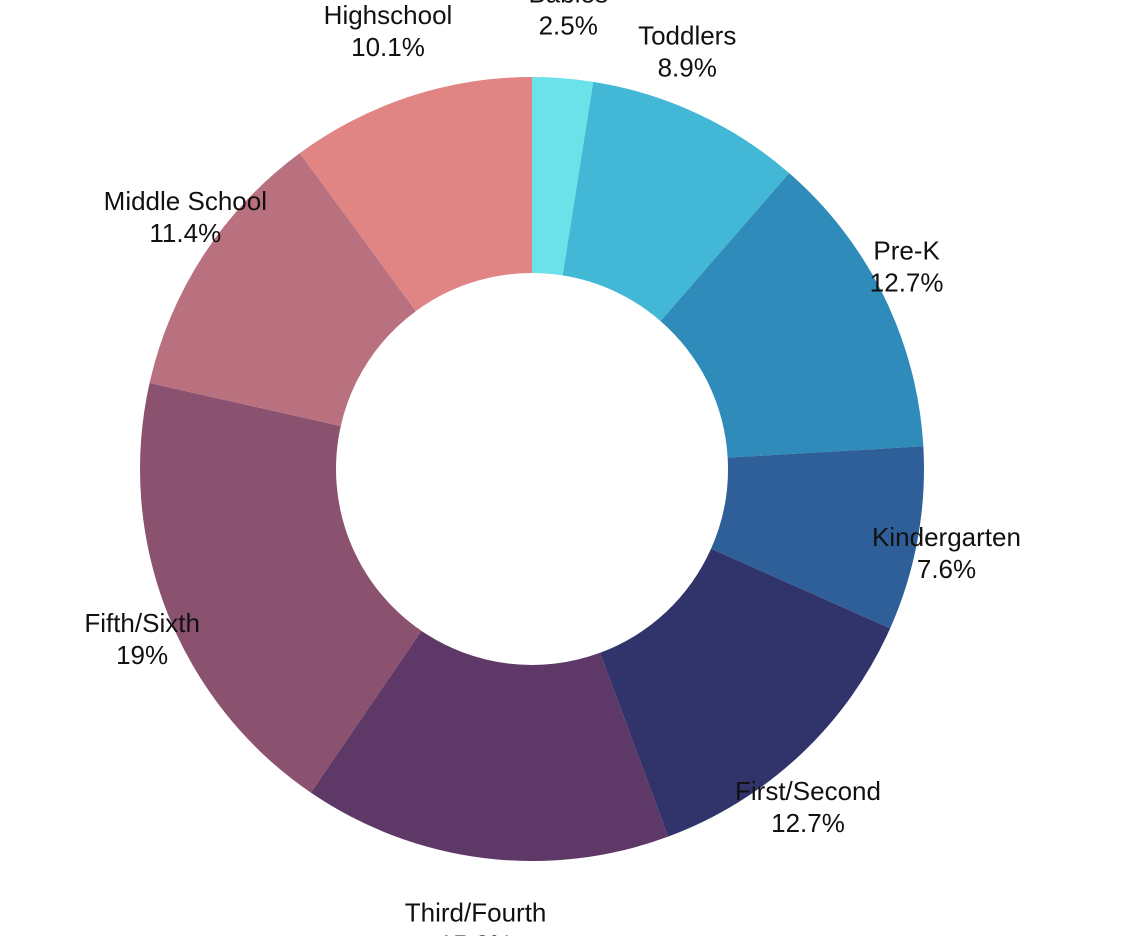  Describe the element at coordinates (489, 745) in the screenshot. I see `slice-third-fourth` at that location.